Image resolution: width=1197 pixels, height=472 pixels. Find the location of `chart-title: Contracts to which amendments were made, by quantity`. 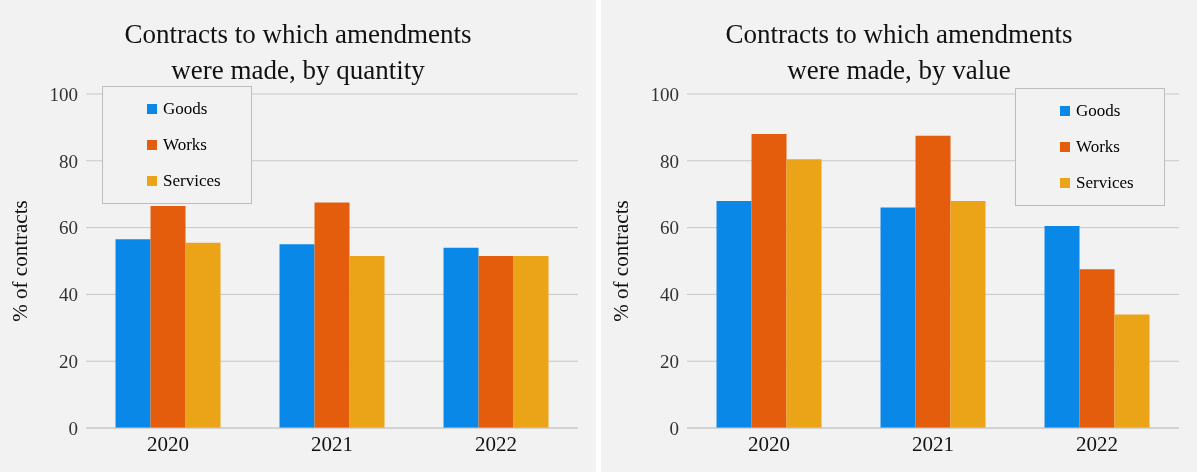

chart-title: Contracts to which amendments were made, by quantity is located at coordinates (298, 52).